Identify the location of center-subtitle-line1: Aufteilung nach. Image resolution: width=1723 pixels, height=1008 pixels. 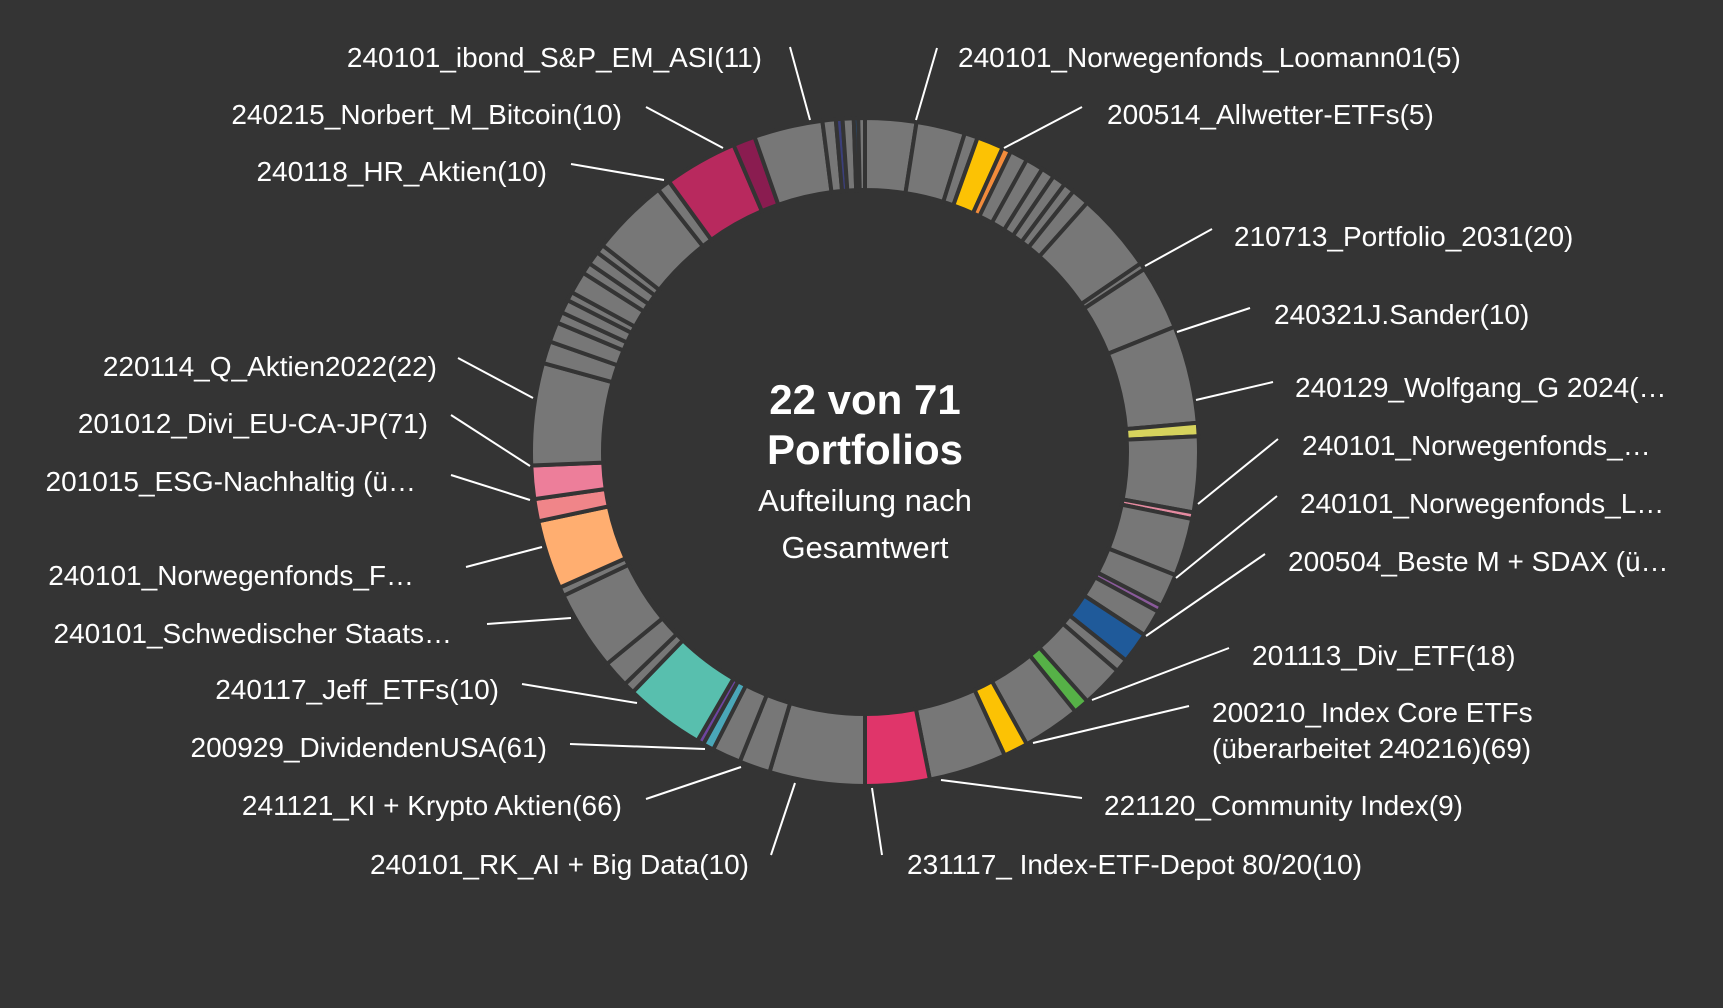
(865, 500).